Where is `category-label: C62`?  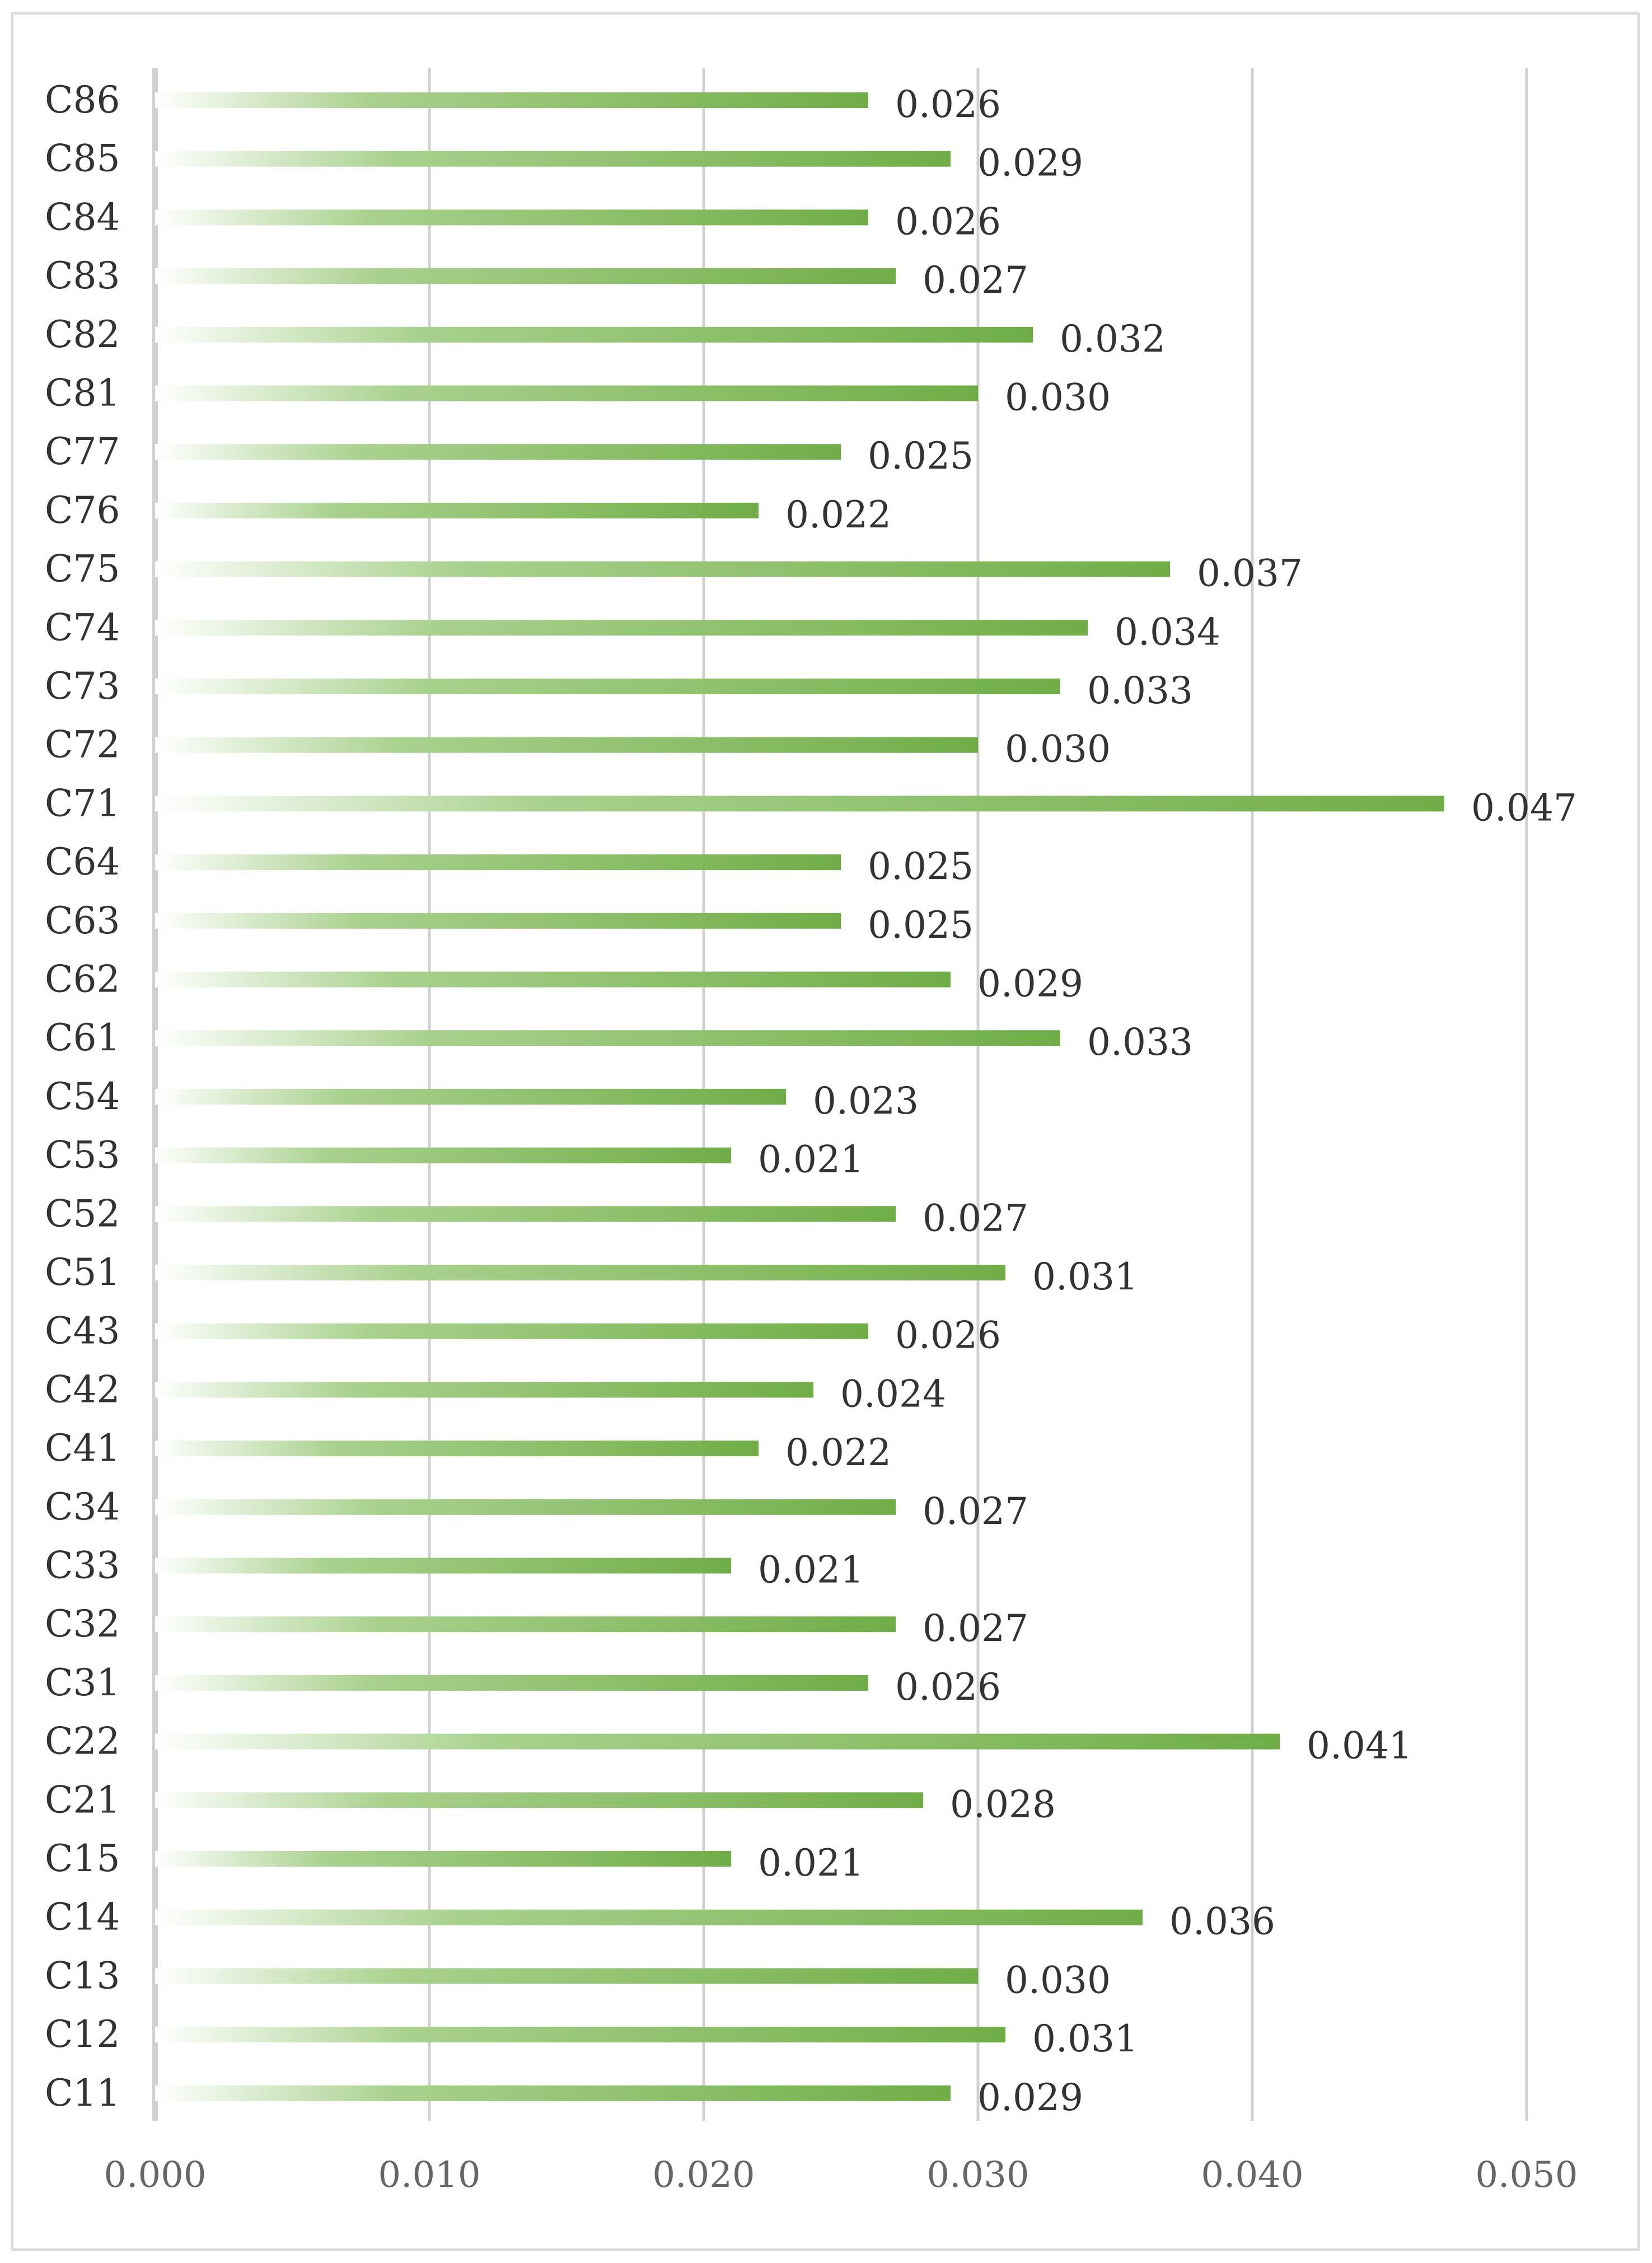
category-label: C62 is located at coordinates (82, 979).